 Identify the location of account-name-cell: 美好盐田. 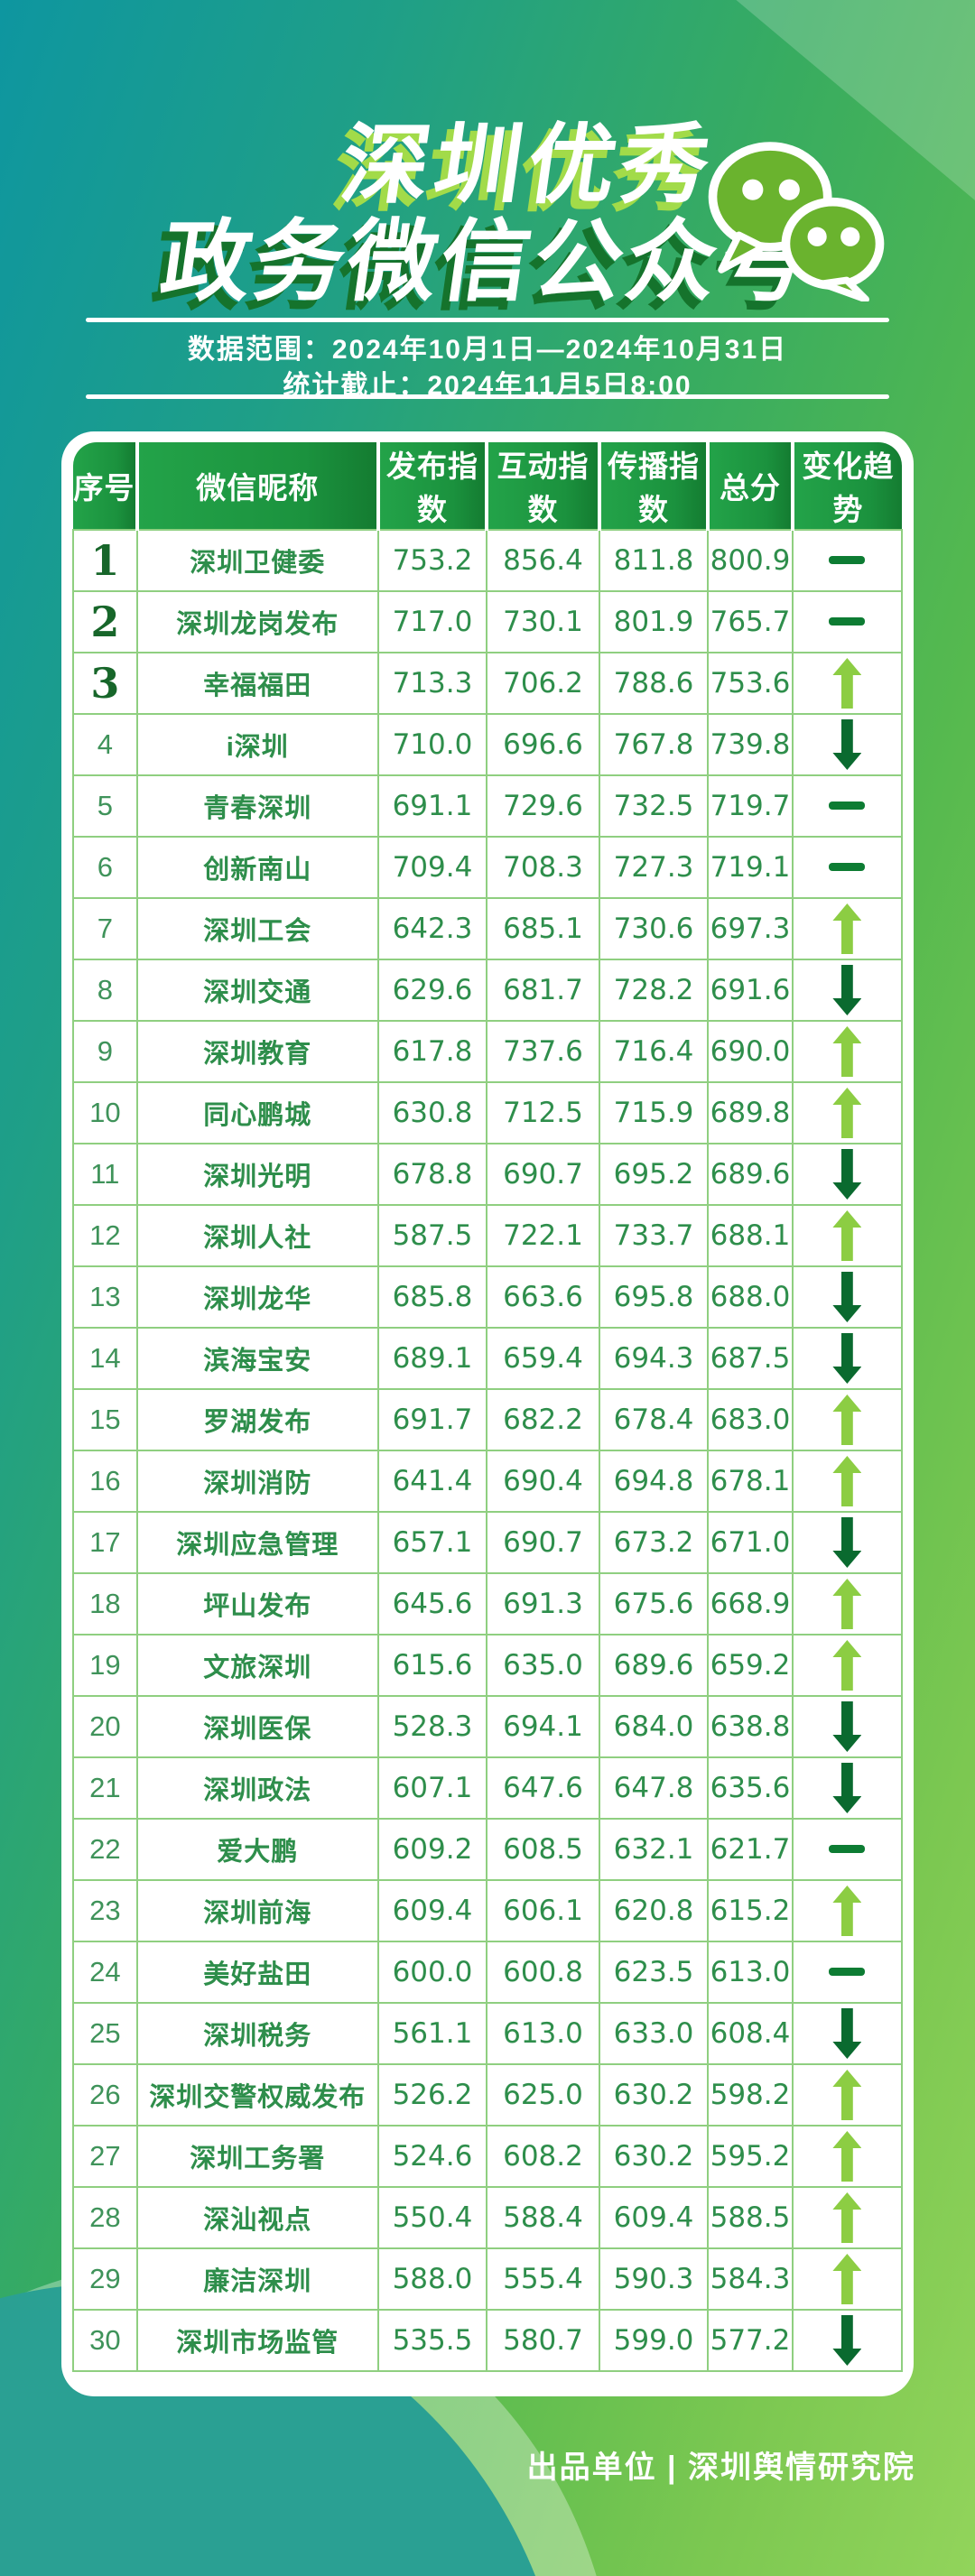
(257, 1972).